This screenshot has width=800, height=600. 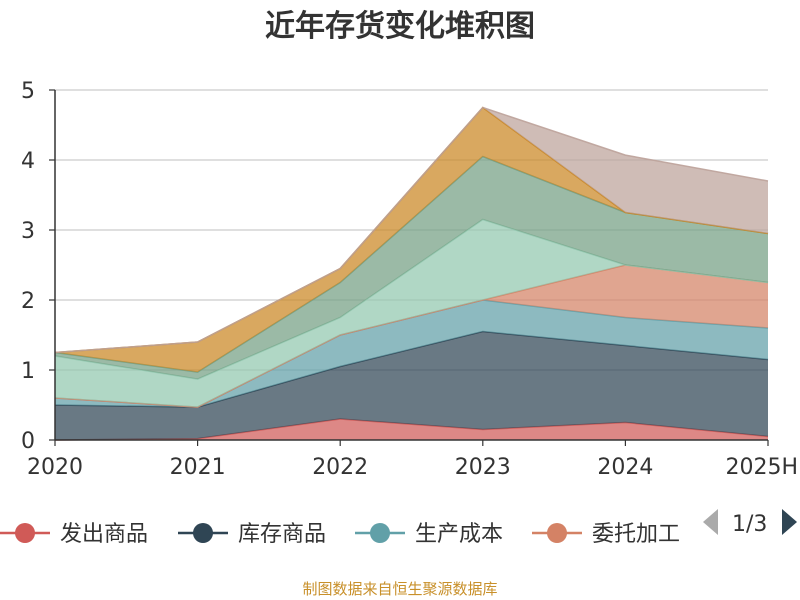 What do you see at coordinates (399, 589) in the screenshot?
I see `footer-source: 制图数据来自恒生聚源数据库` at bounding box center [399, 589].